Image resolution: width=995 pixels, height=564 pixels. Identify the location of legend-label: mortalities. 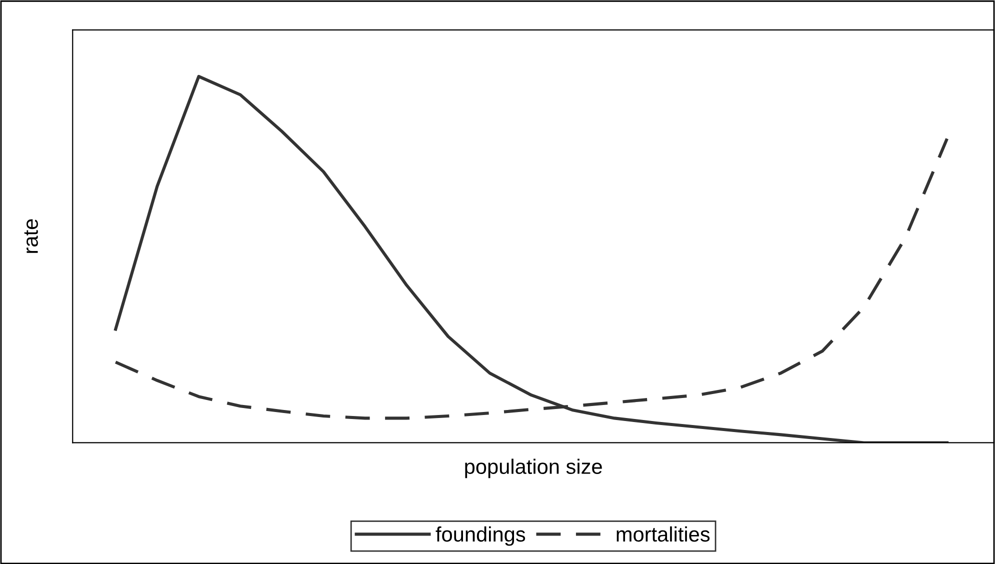
(663, 534).